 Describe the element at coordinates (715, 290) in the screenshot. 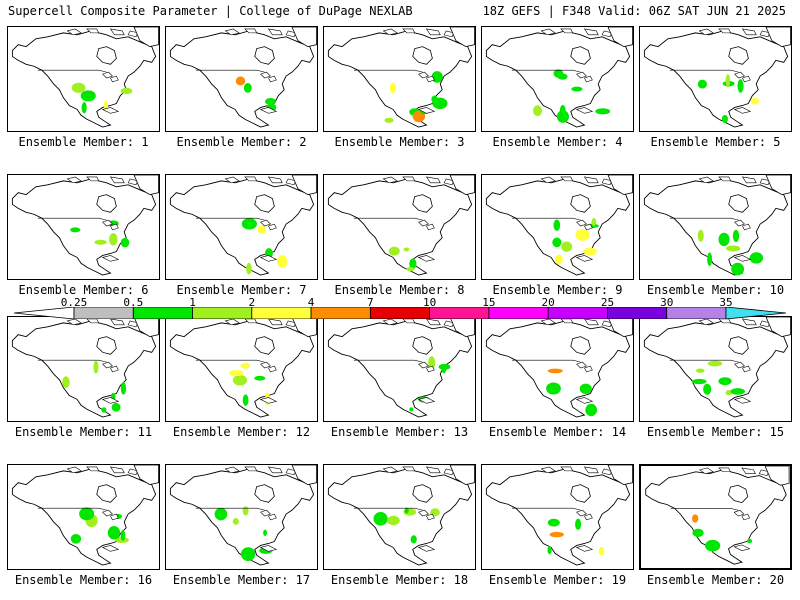

I see `ensemble-member-label: Ensemble Member: 10` at that location.